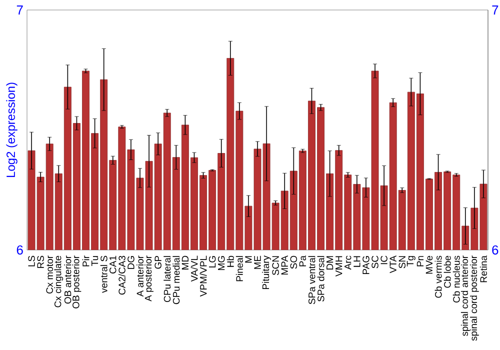 This screenshot has width=500, height=350. I want to click on x-tick-label: ventral S, so click(104, 274).